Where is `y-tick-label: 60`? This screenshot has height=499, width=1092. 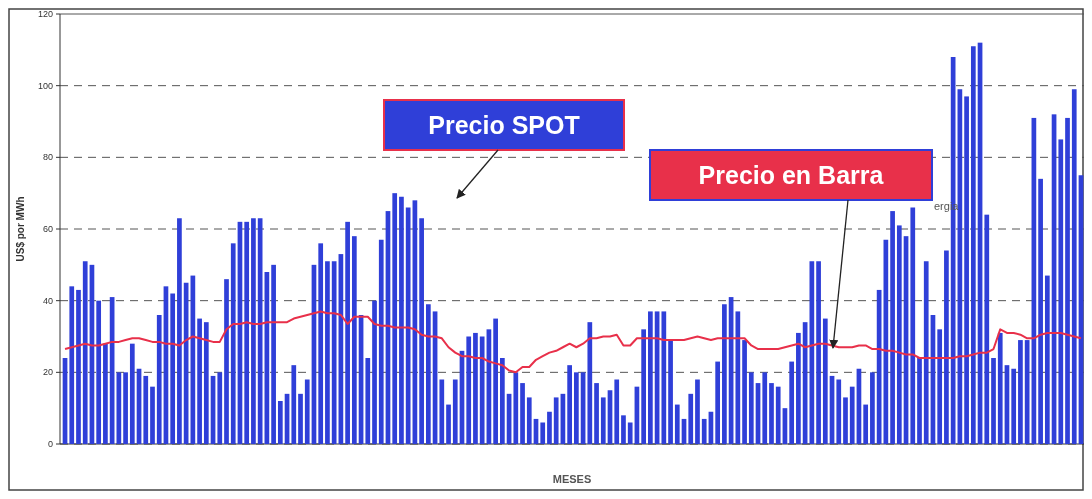 y-tick-label: 60 is located at coordinates (47, 229).